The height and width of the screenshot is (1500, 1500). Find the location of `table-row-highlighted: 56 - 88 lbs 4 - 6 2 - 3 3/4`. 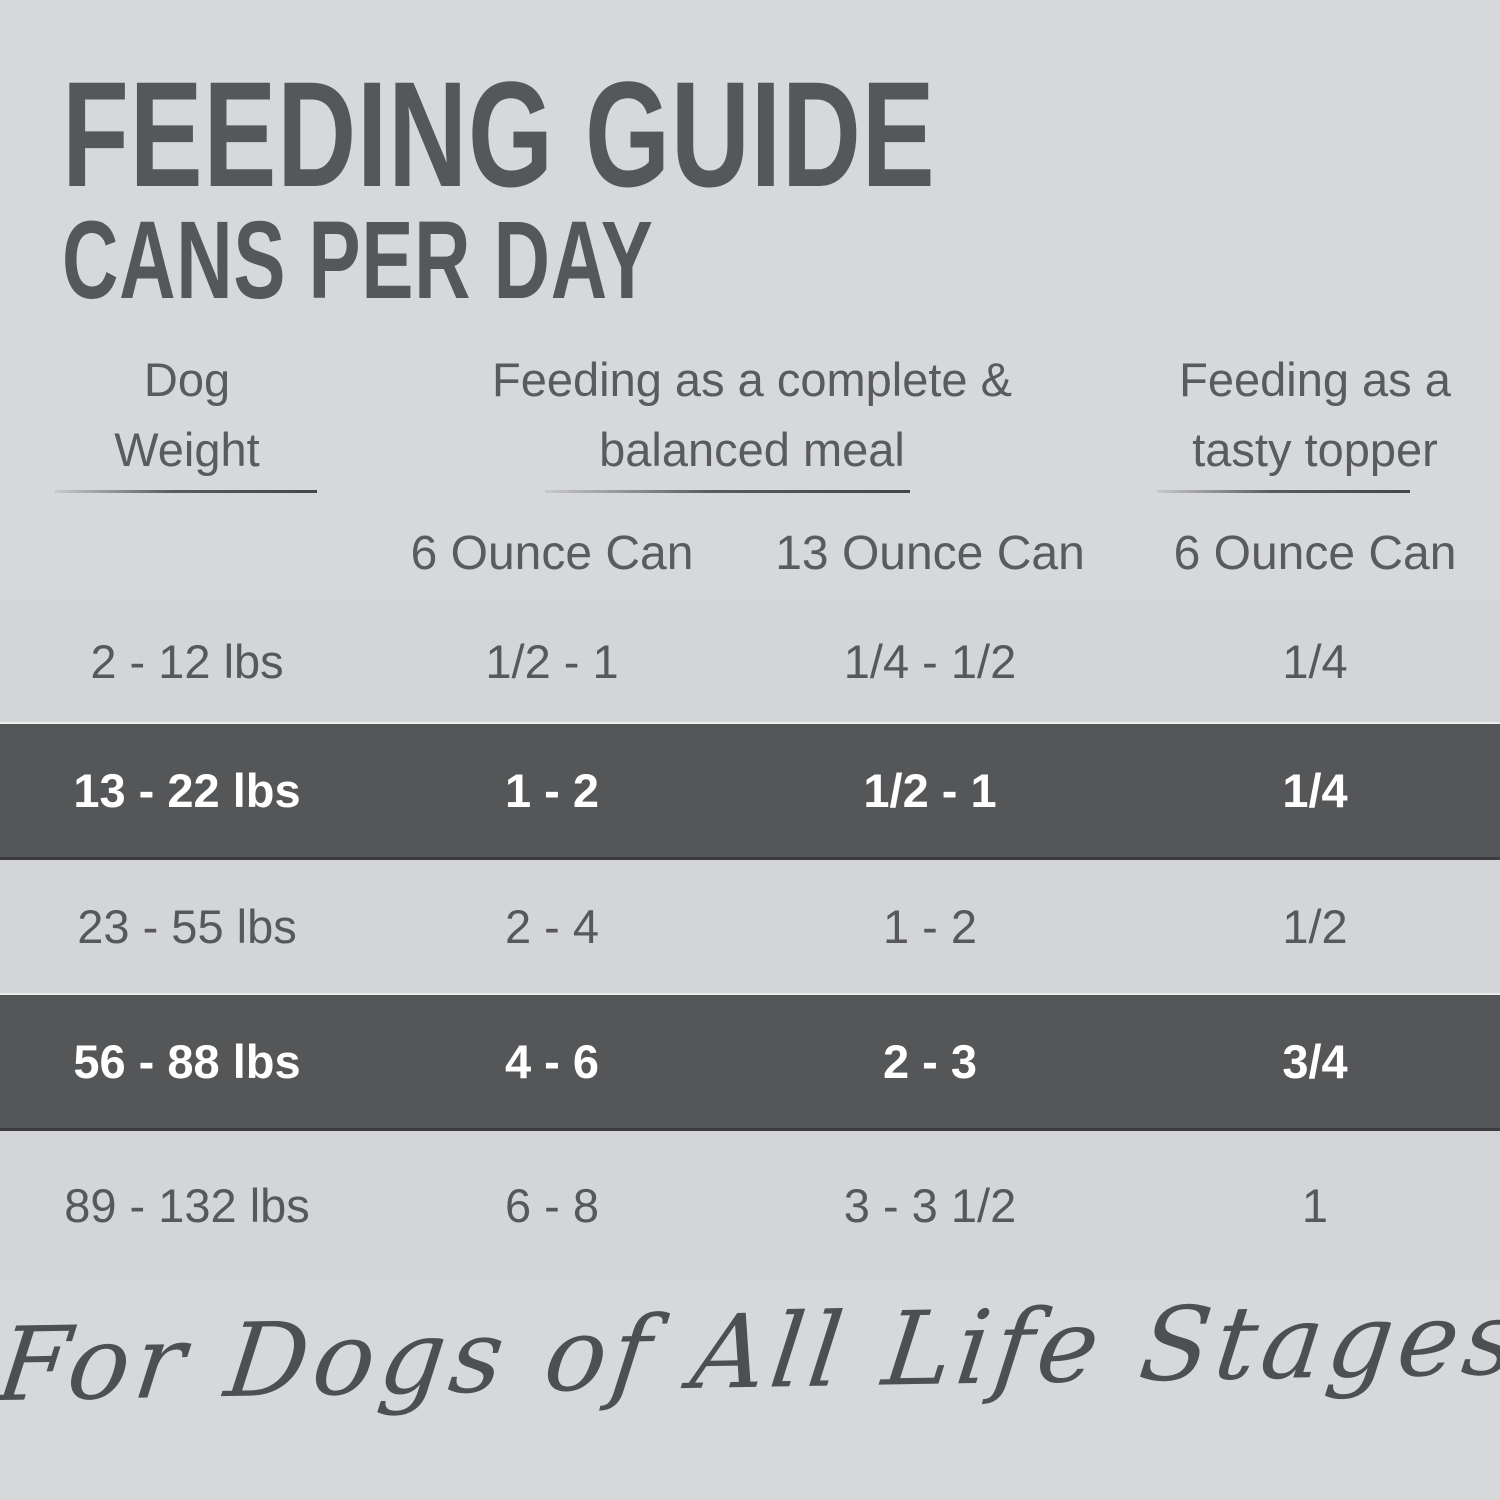

table-row-highlighted: 56 - 88 lbs 4 - 6 2 - 3 3/4 is located at coordinates (750, 1062).